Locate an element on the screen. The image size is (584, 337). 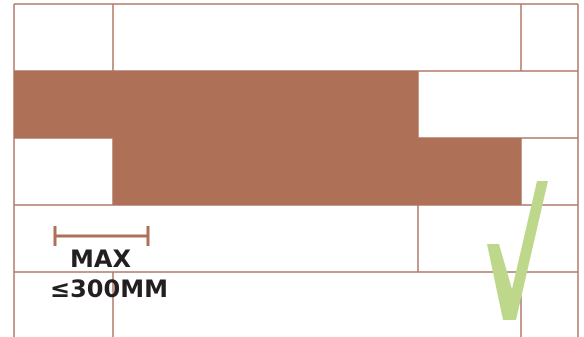
check-mark-icon is located at coordinates (517, 250).